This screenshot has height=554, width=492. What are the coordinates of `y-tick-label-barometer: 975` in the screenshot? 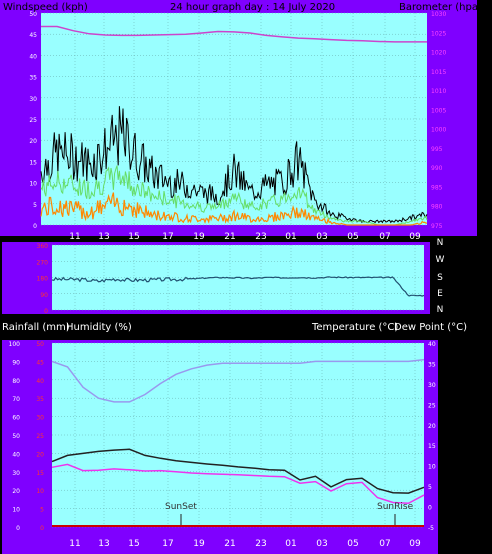 It's located at (437, 226).